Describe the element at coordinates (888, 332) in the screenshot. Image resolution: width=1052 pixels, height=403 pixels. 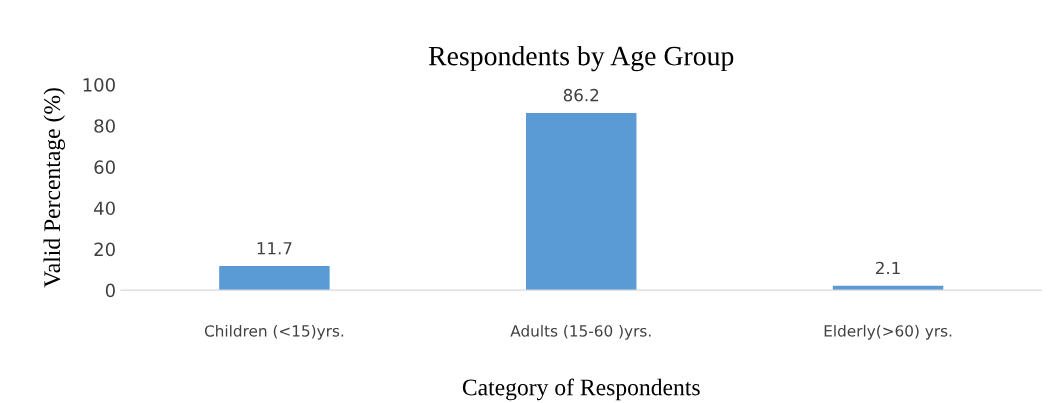
I see `x-tick-label: Elderly(>60) yrs.` at that location.